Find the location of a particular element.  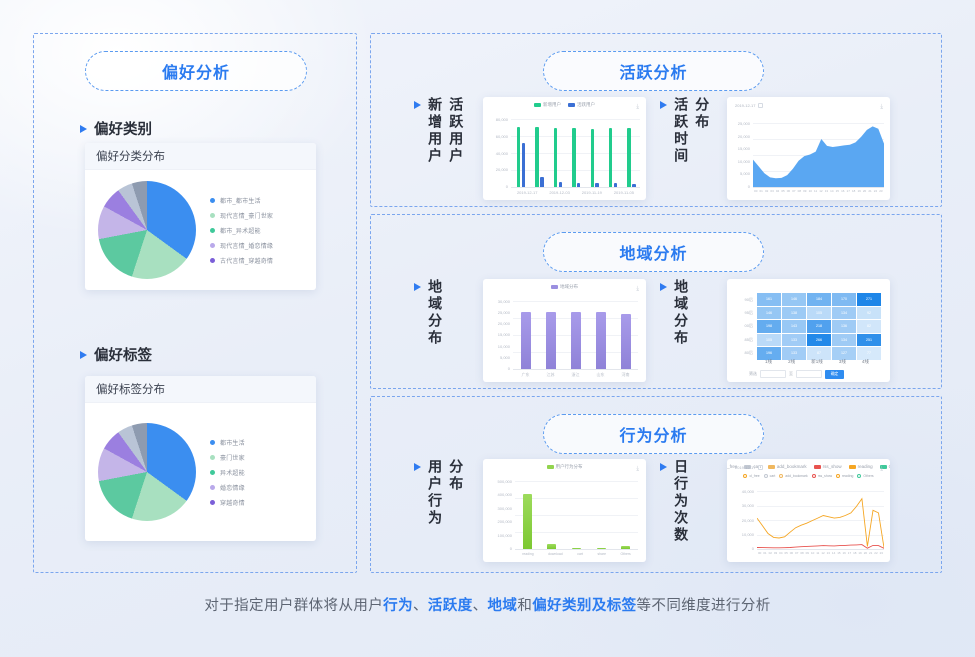

date-label: 2019-12-17 is located at coordinates (745, 105).